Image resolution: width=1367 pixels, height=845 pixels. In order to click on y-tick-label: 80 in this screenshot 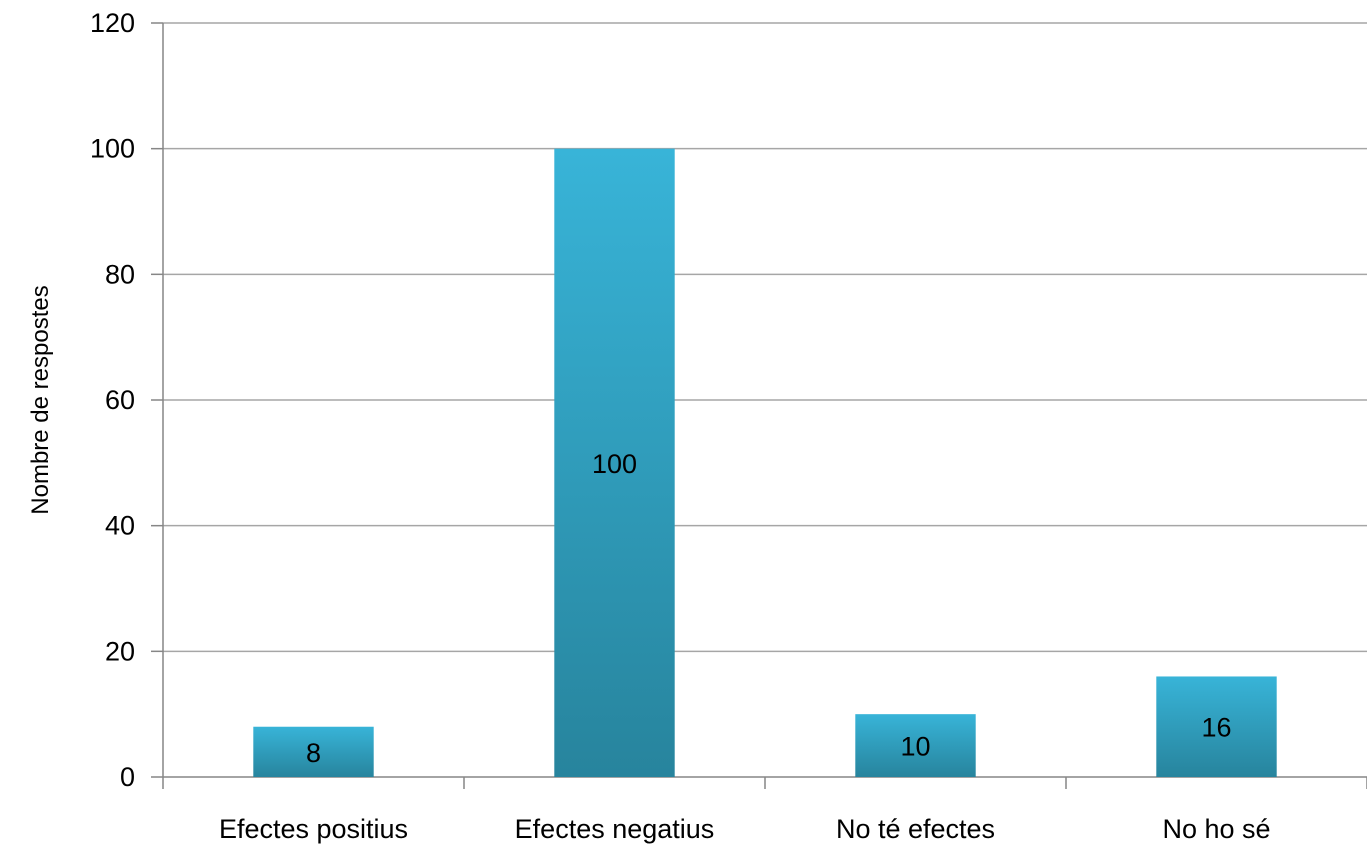, I will do `click(120, 274)`.